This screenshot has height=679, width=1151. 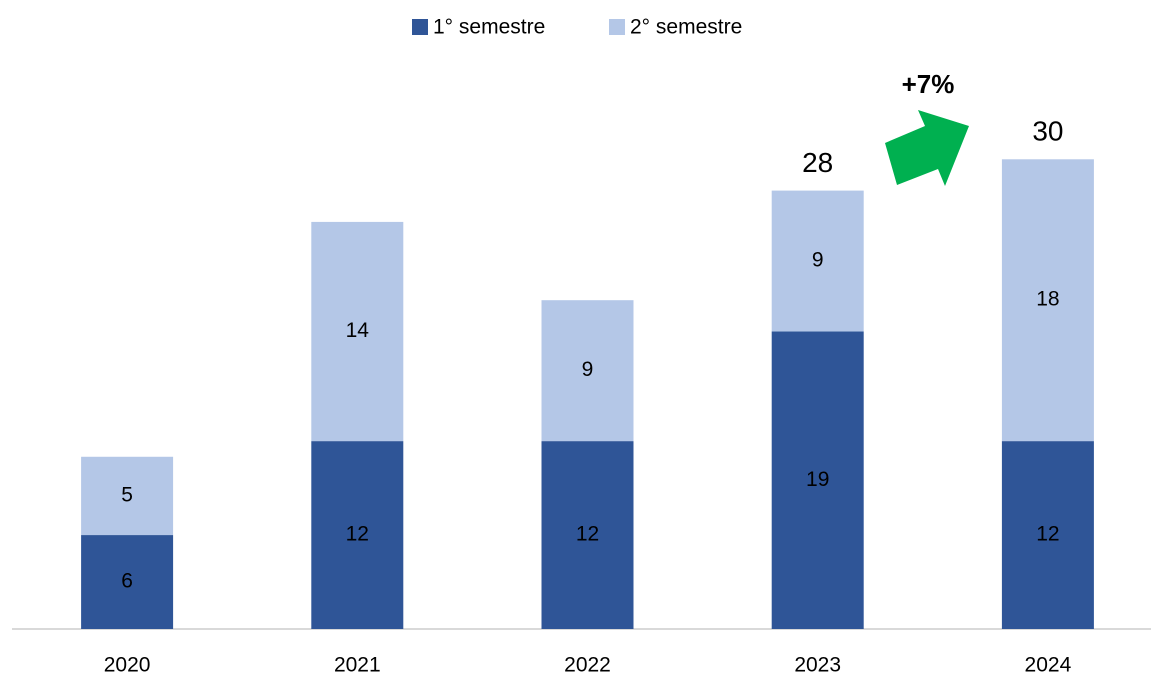 What do you see at coordinates (127, 665) in the screenshot?
I see `x-tick-label: 2020` at bounding box center [127, 665].